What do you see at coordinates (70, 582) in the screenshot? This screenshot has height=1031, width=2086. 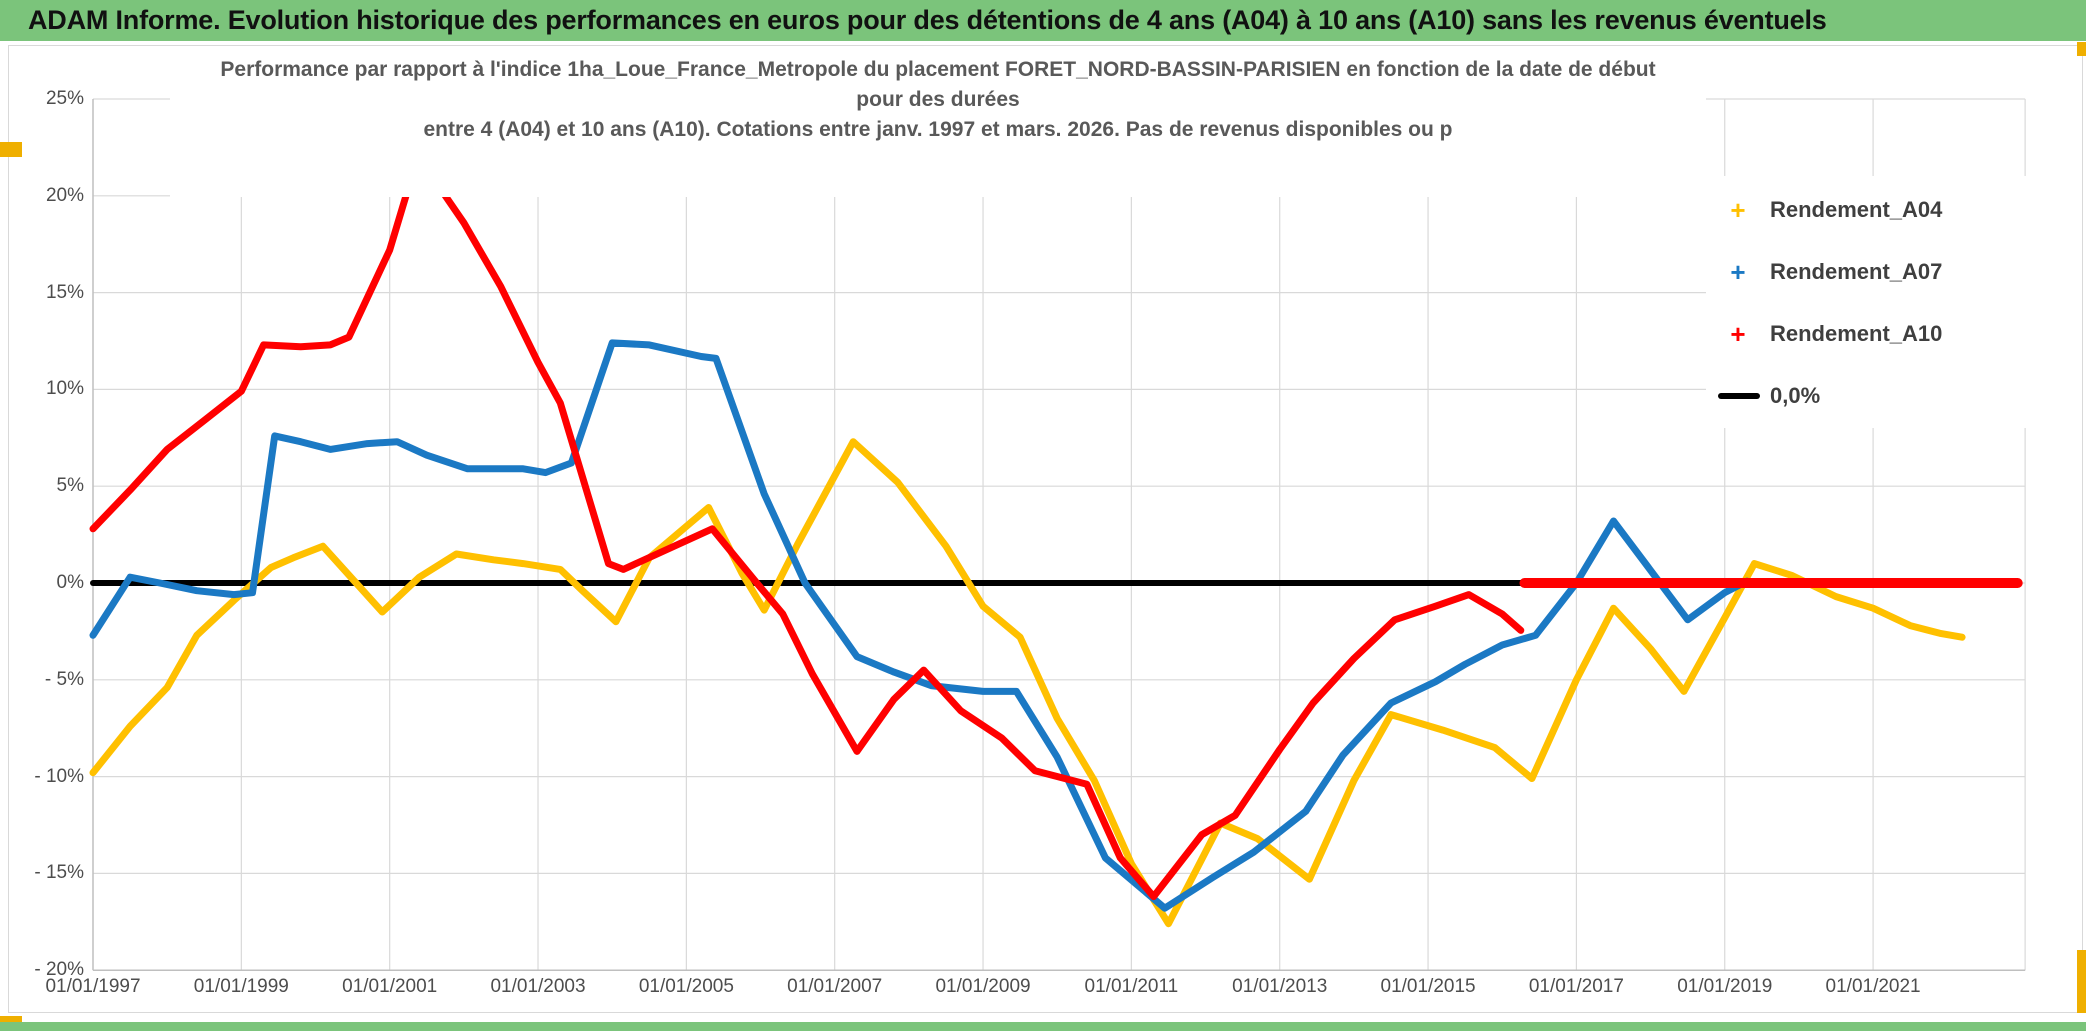 I see `y-tick-label: 0%` at bounding box center [70, 582].